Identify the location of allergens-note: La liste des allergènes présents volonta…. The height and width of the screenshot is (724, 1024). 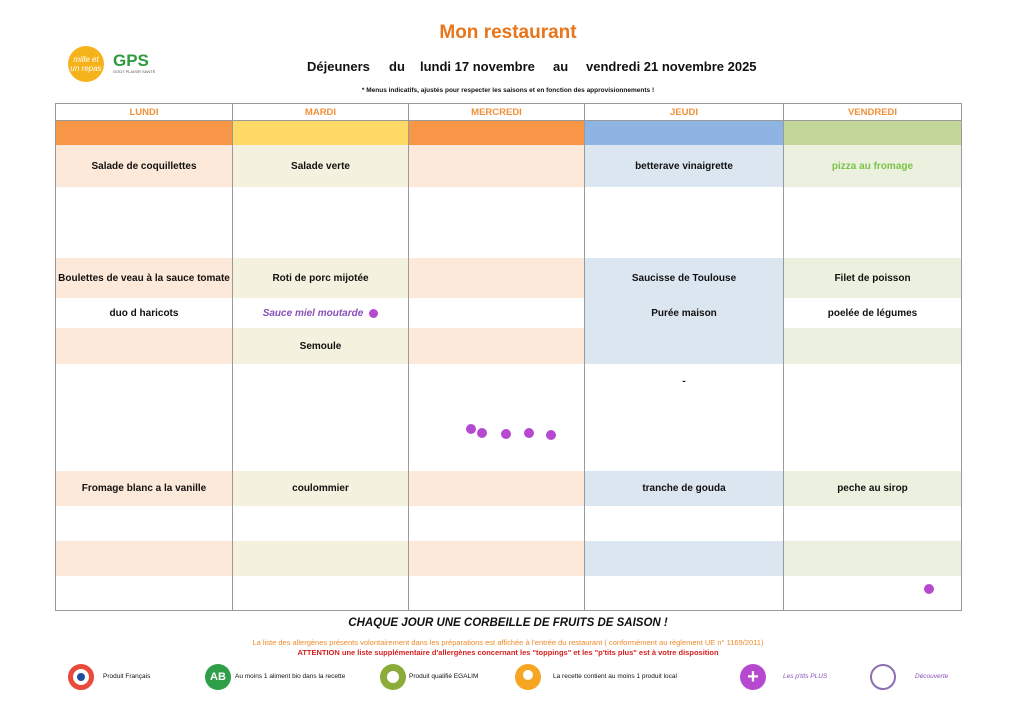
(508, 642).